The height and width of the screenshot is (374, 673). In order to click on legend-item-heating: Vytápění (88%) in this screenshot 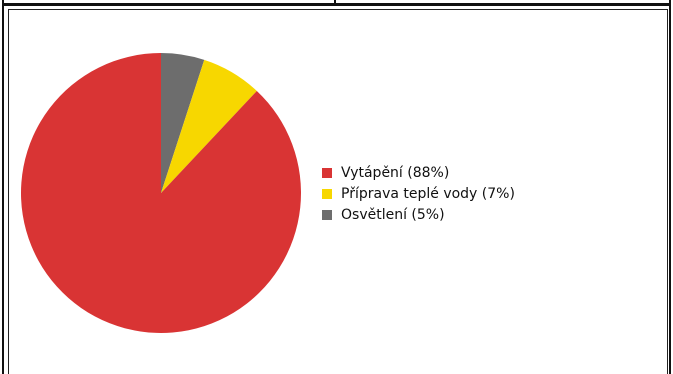, I will do `click(418, 172)`.